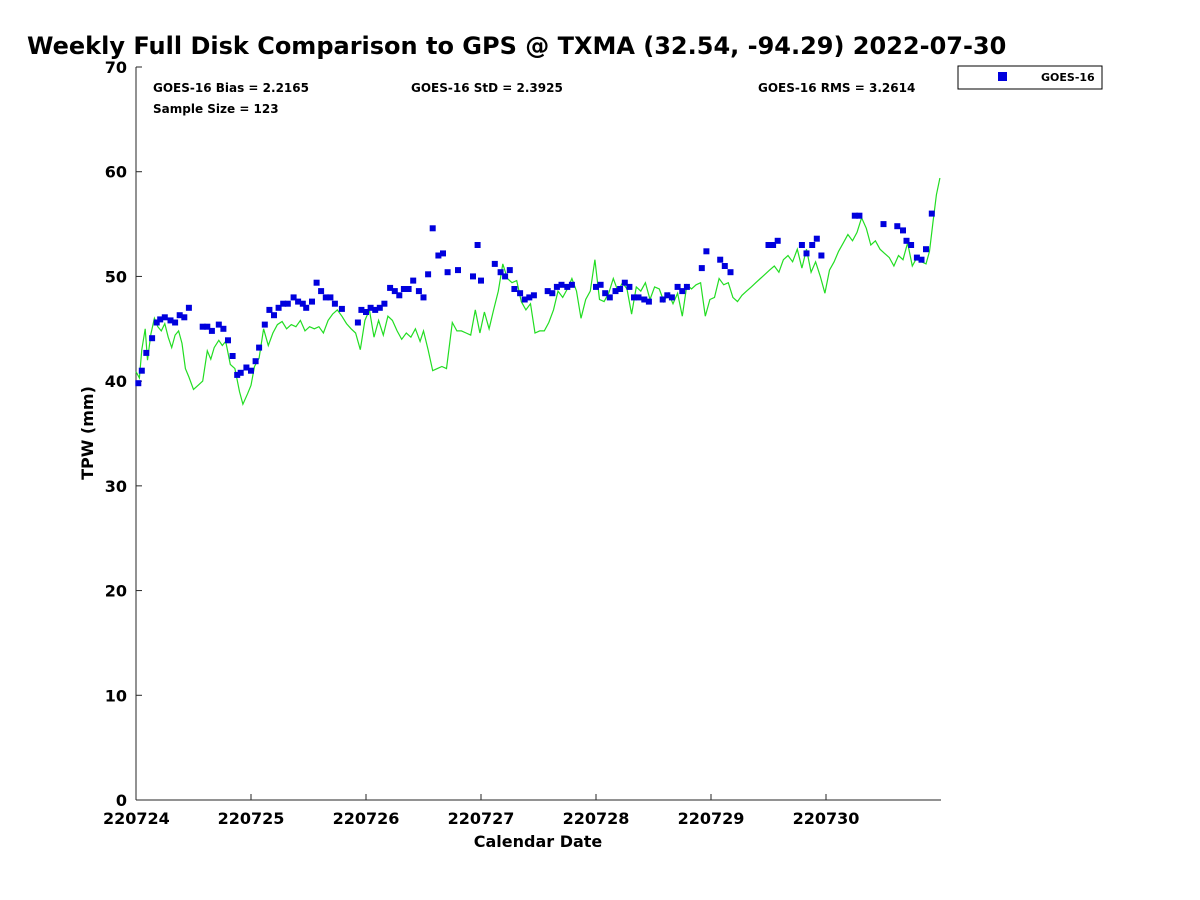  What do you see at coordinates (231, 88) in the screenshot?
I see `stat-bias: GOES-16 Bias = 2.2165` at bounding box center [231, 88].